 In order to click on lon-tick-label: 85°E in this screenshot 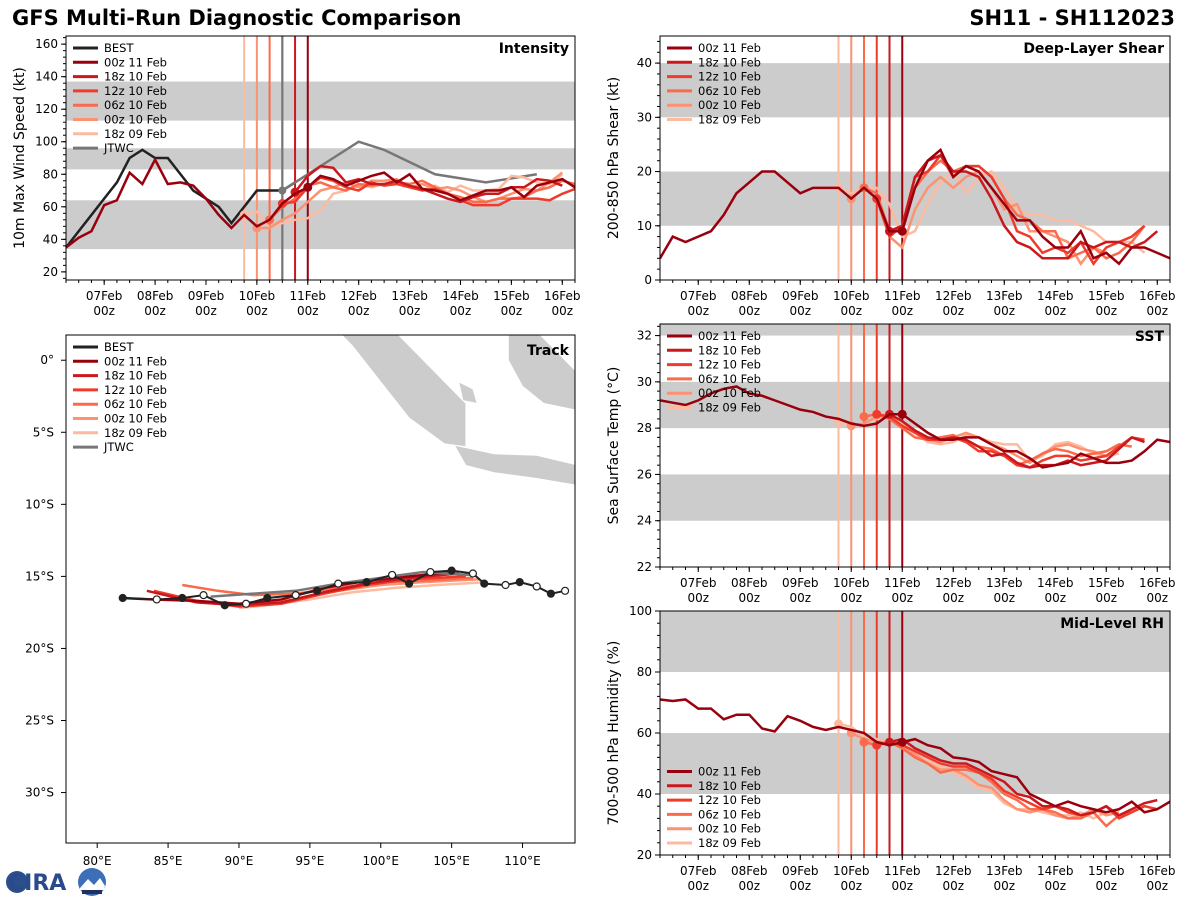, I will do `click(168, 861)`.